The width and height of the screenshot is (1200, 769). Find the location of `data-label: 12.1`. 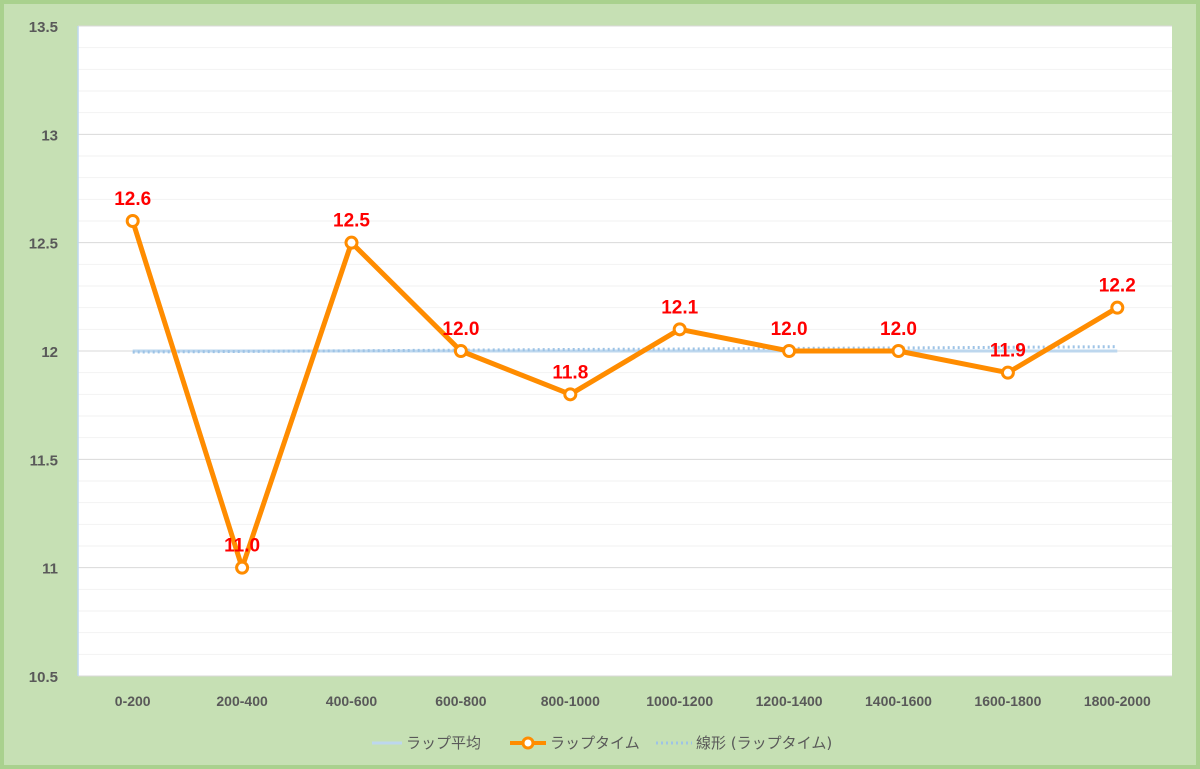

data-label: 12.1 is located at coordinates (679, 307).